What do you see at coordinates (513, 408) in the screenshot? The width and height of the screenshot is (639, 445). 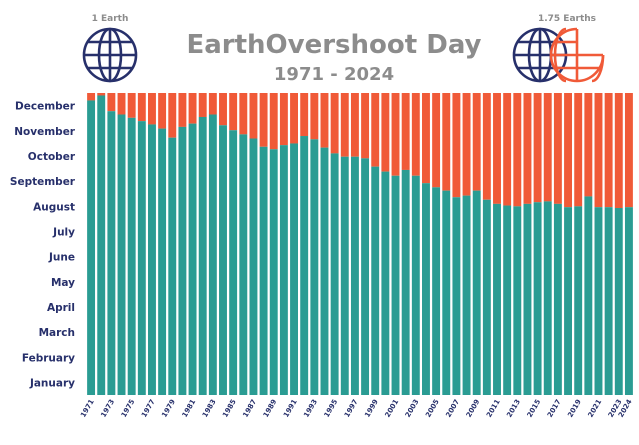 I see `year-tick-label: 2013` at bounding box center [513, 408].